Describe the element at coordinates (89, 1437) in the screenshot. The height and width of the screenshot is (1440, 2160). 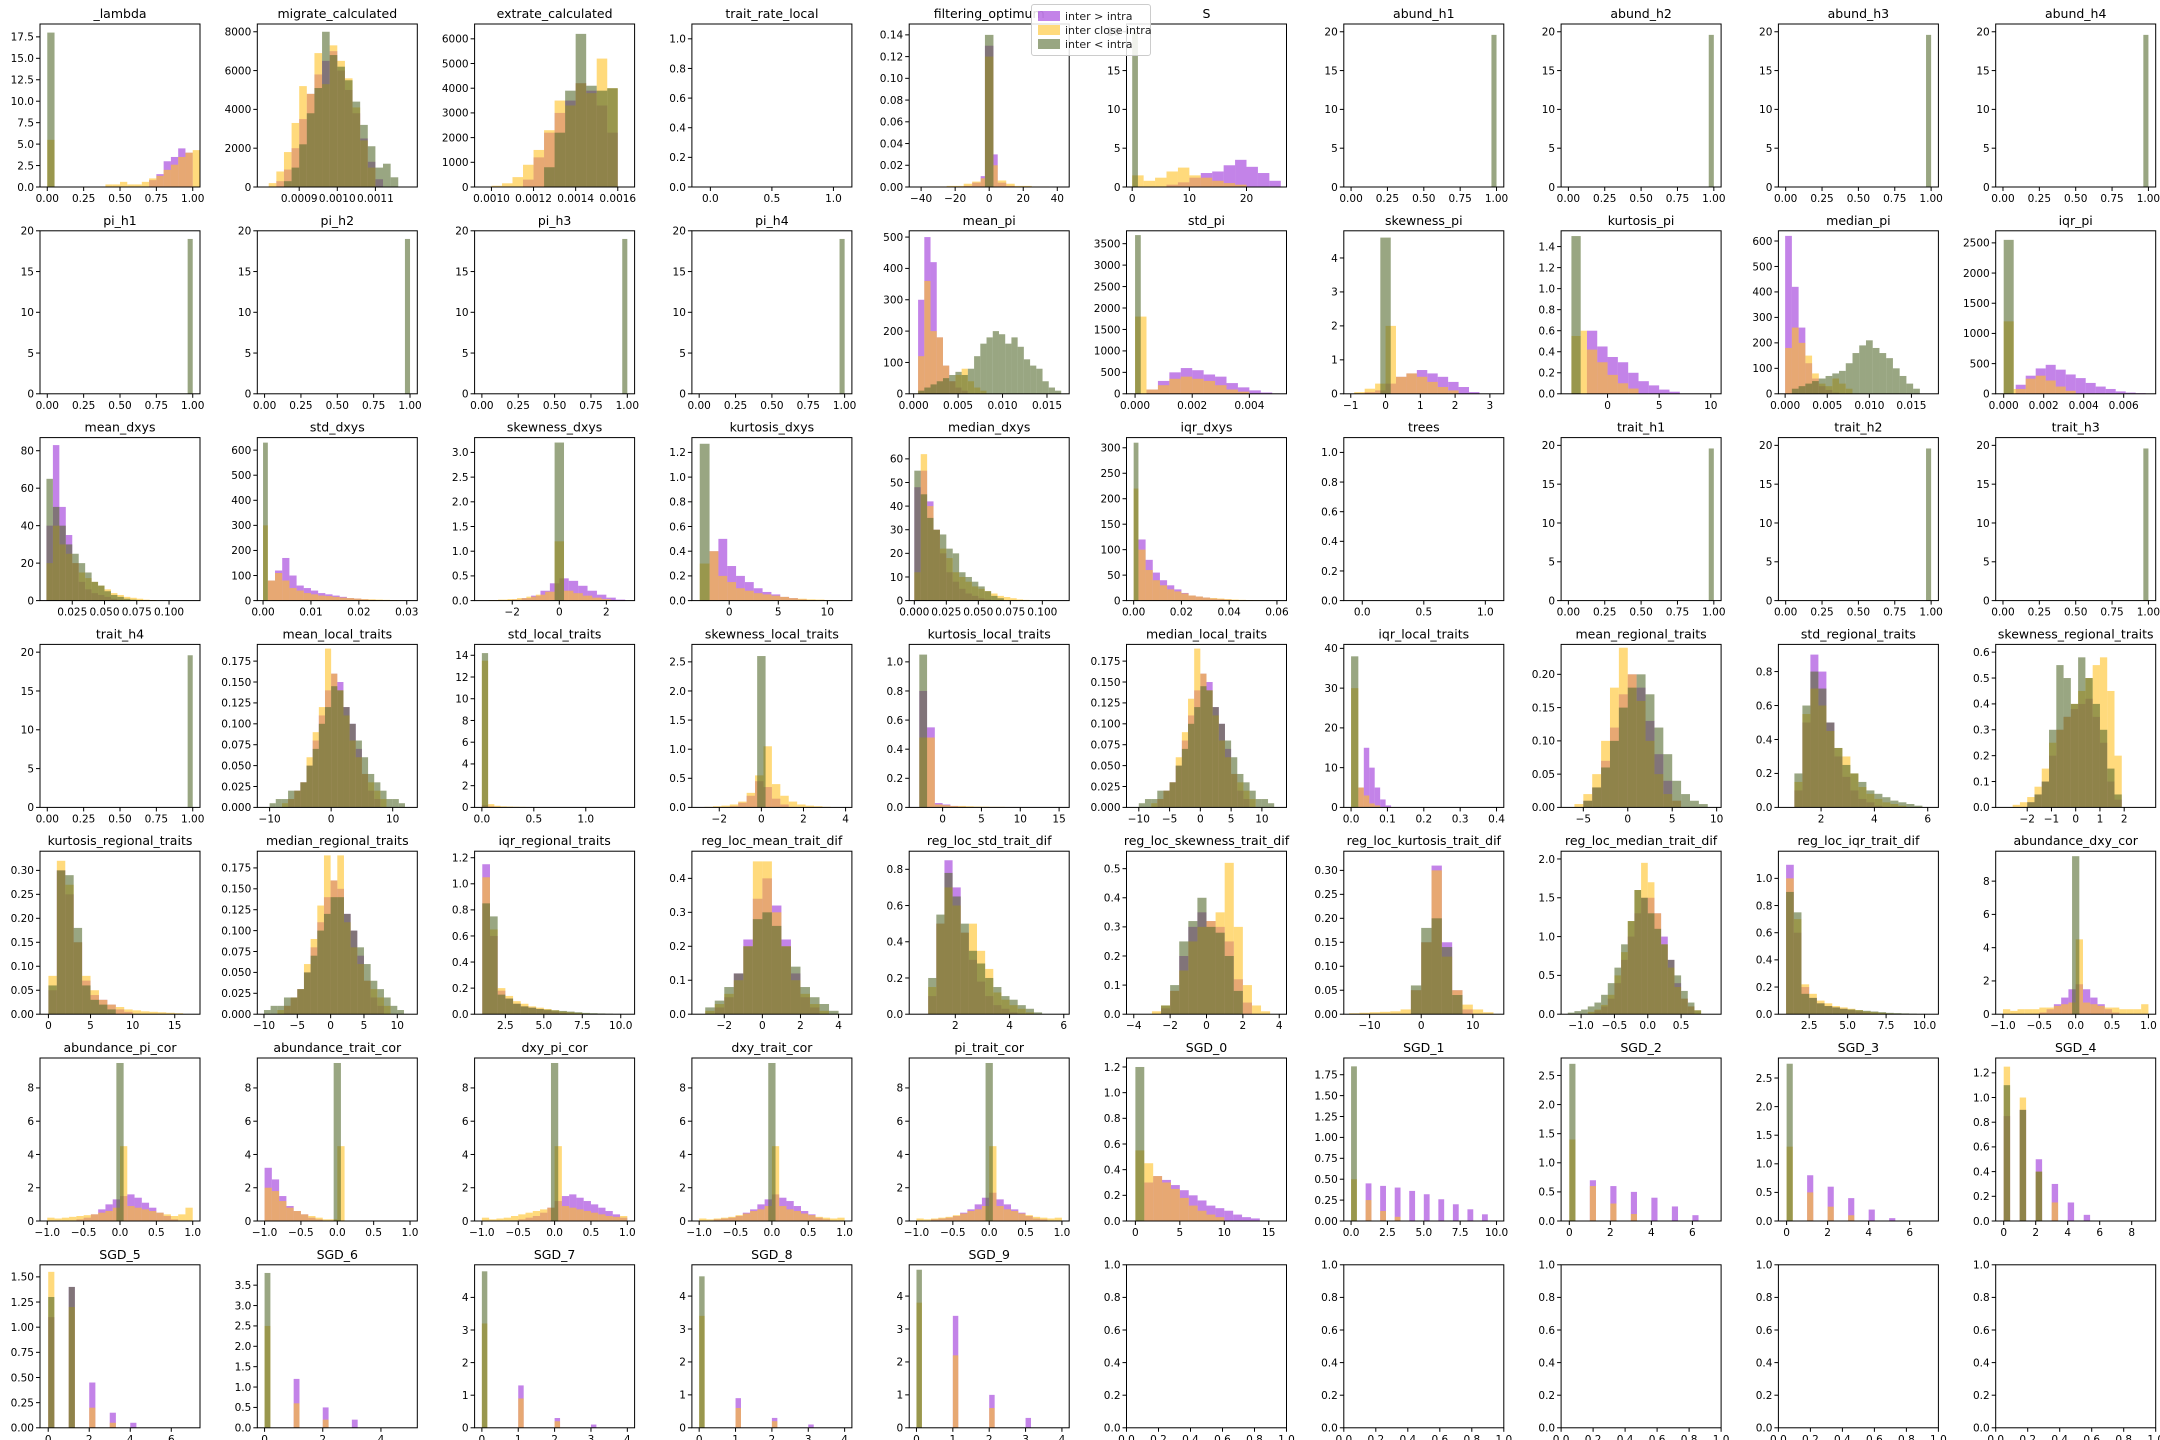
I see `x-tick-label: 2` at that location.